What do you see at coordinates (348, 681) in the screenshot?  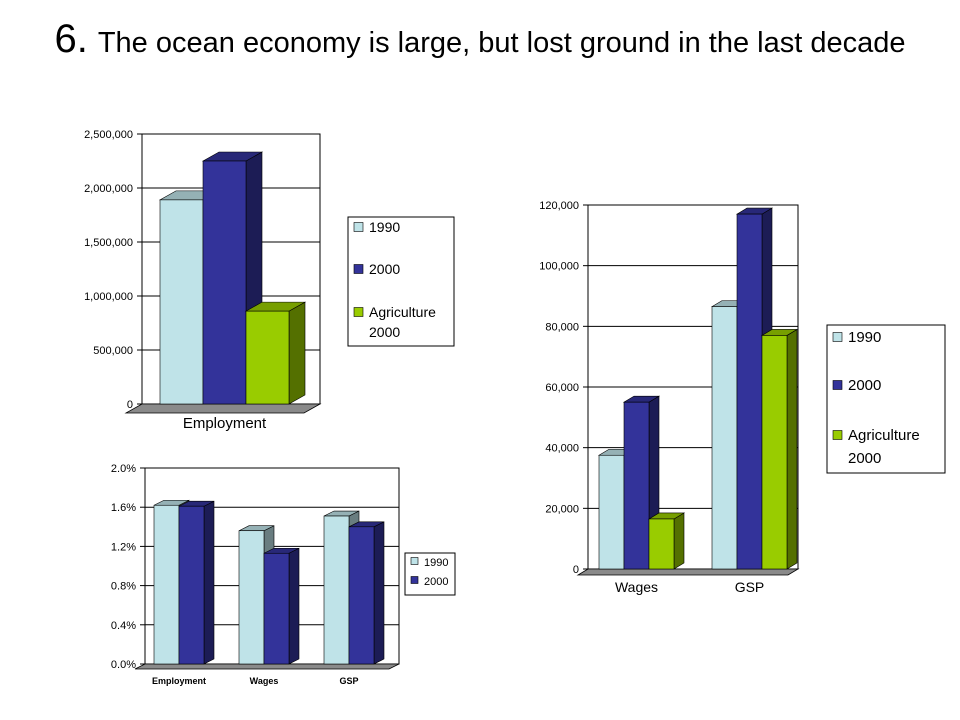 I see `share-category-label: GSP` at bounding box center [348, 681].